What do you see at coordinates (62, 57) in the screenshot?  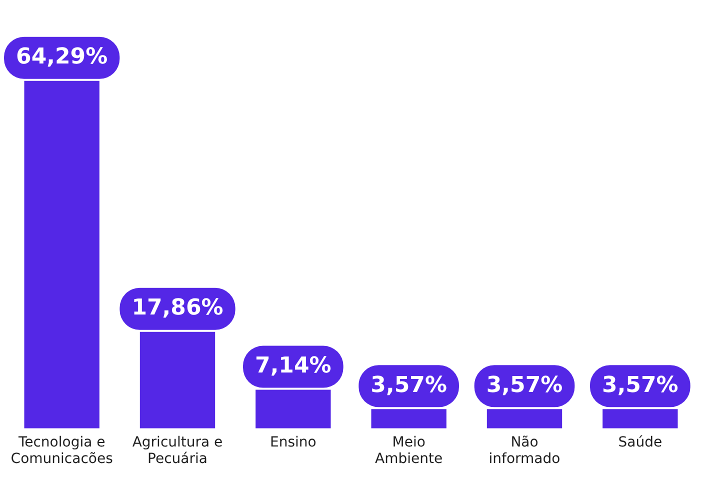 I see `data-label: 64,29%` at bounding box center [62, 57].